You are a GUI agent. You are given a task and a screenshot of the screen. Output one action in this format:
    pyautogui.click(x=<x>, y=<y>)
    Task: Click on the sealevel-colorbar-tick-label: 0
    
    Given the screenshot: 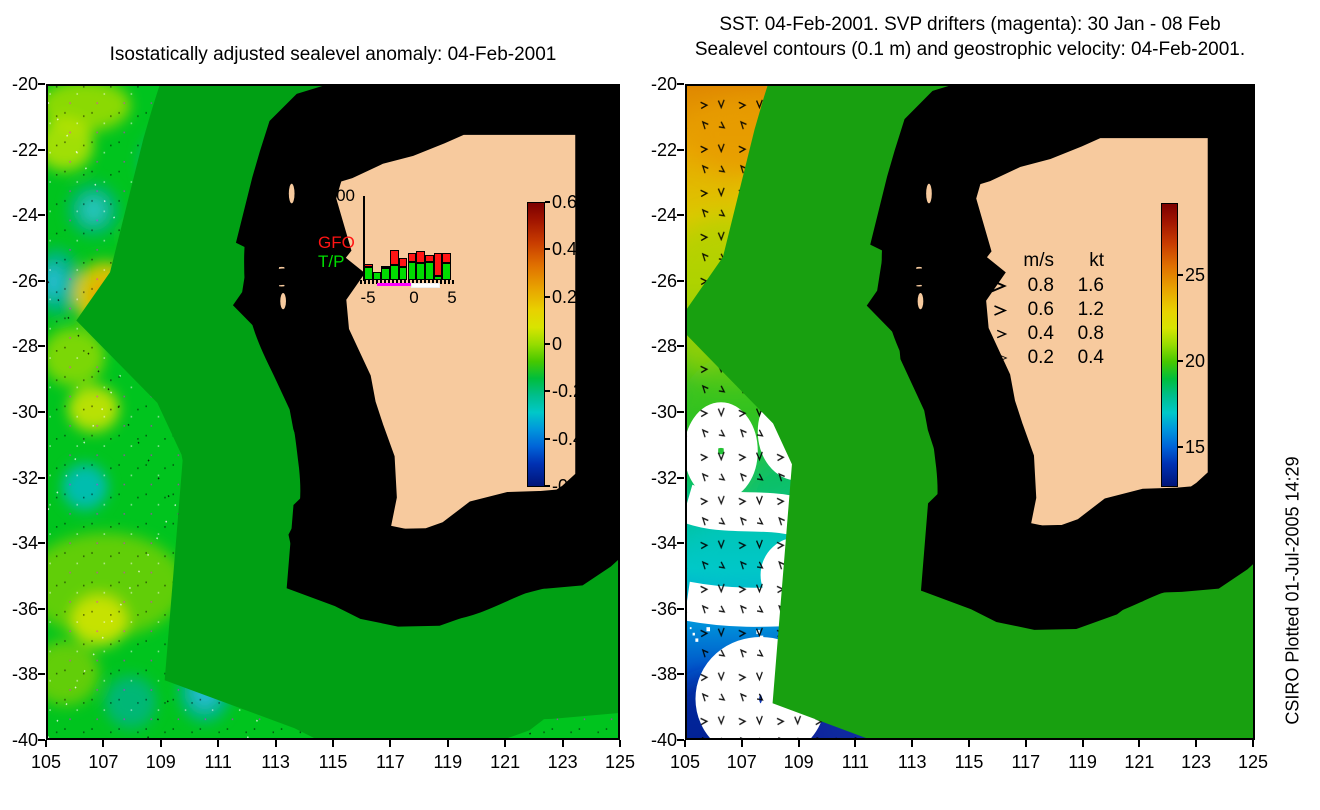 What is the action you would take?
    pyautogui.click(x=557, y=343)
    